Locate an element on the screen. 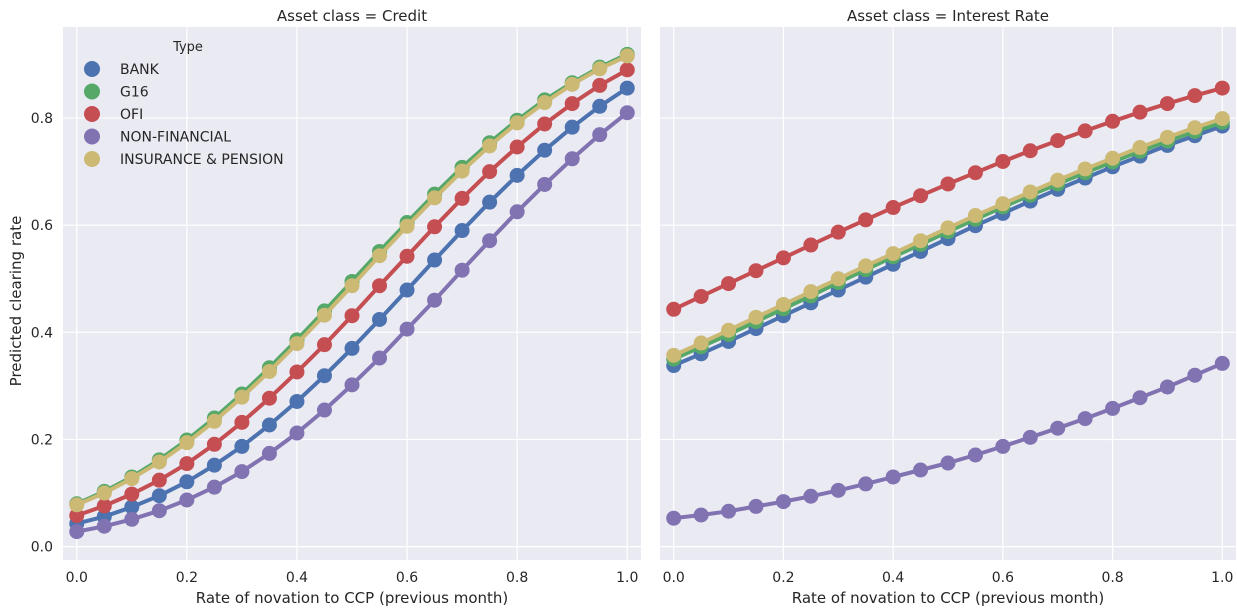  legend-label: NON-FINANCIAL is located at coordinates (175, 138).